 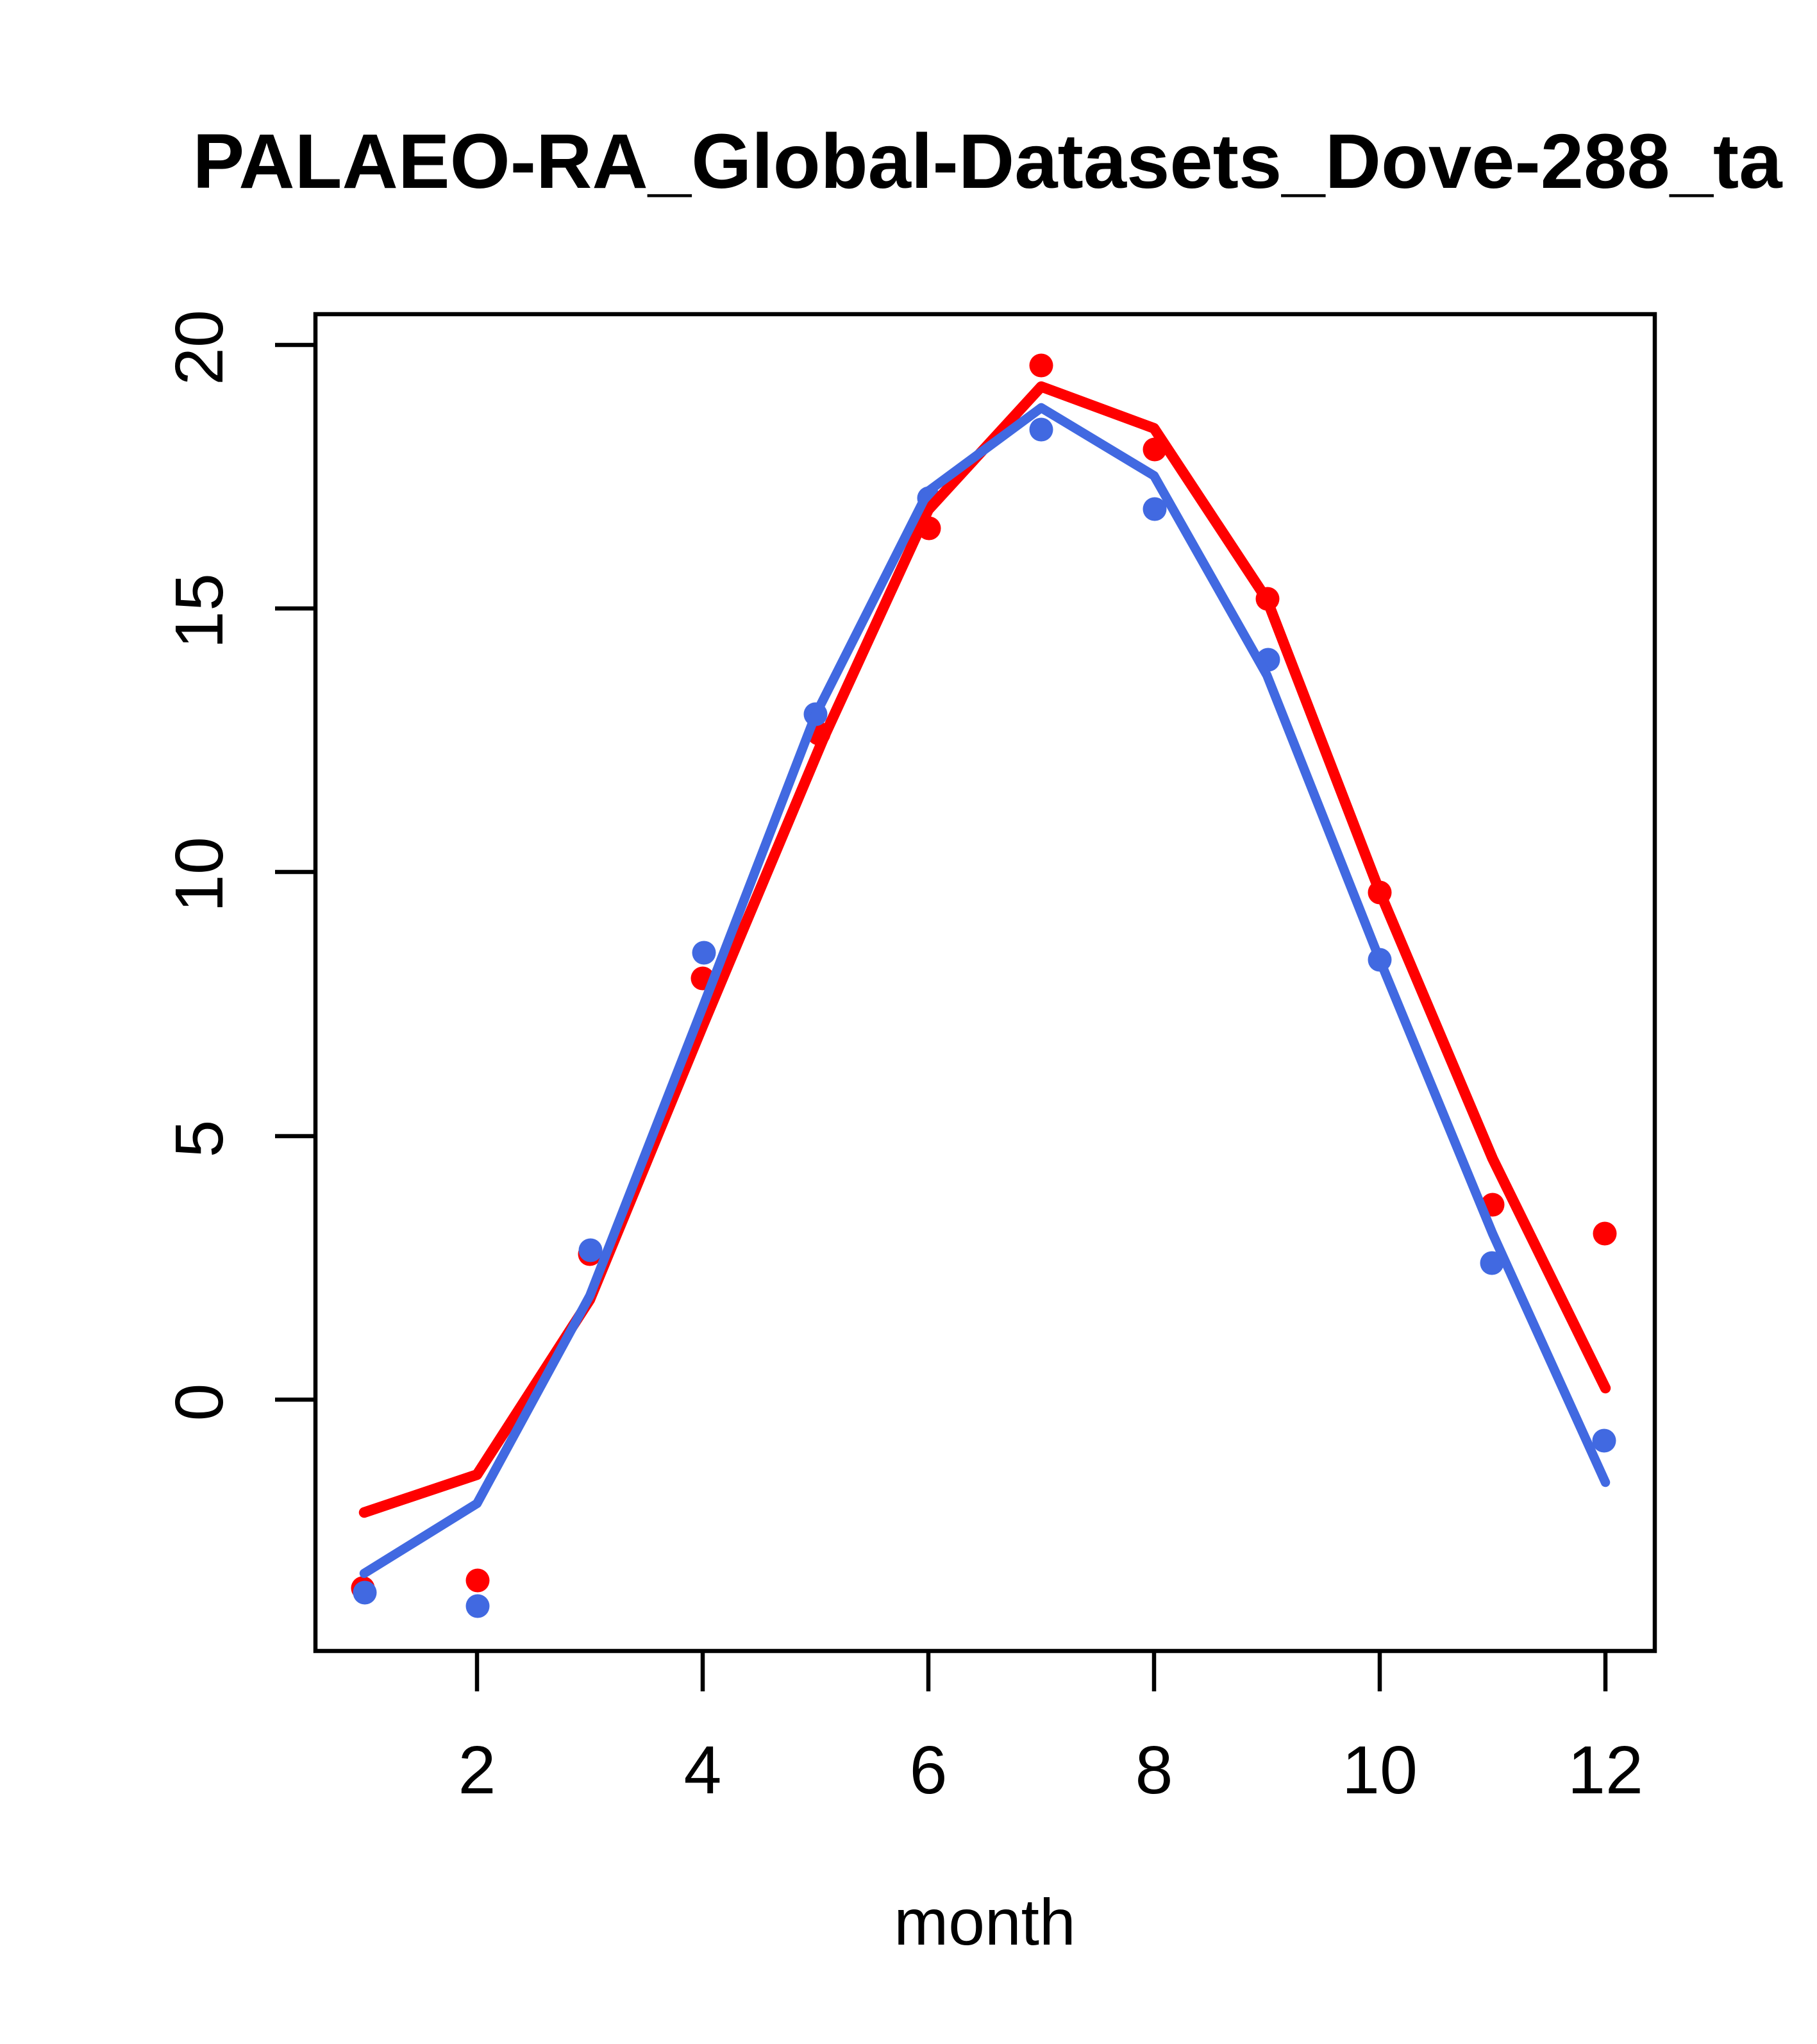 I want to click on svg-text: 2, so click(x=477, y=1770).